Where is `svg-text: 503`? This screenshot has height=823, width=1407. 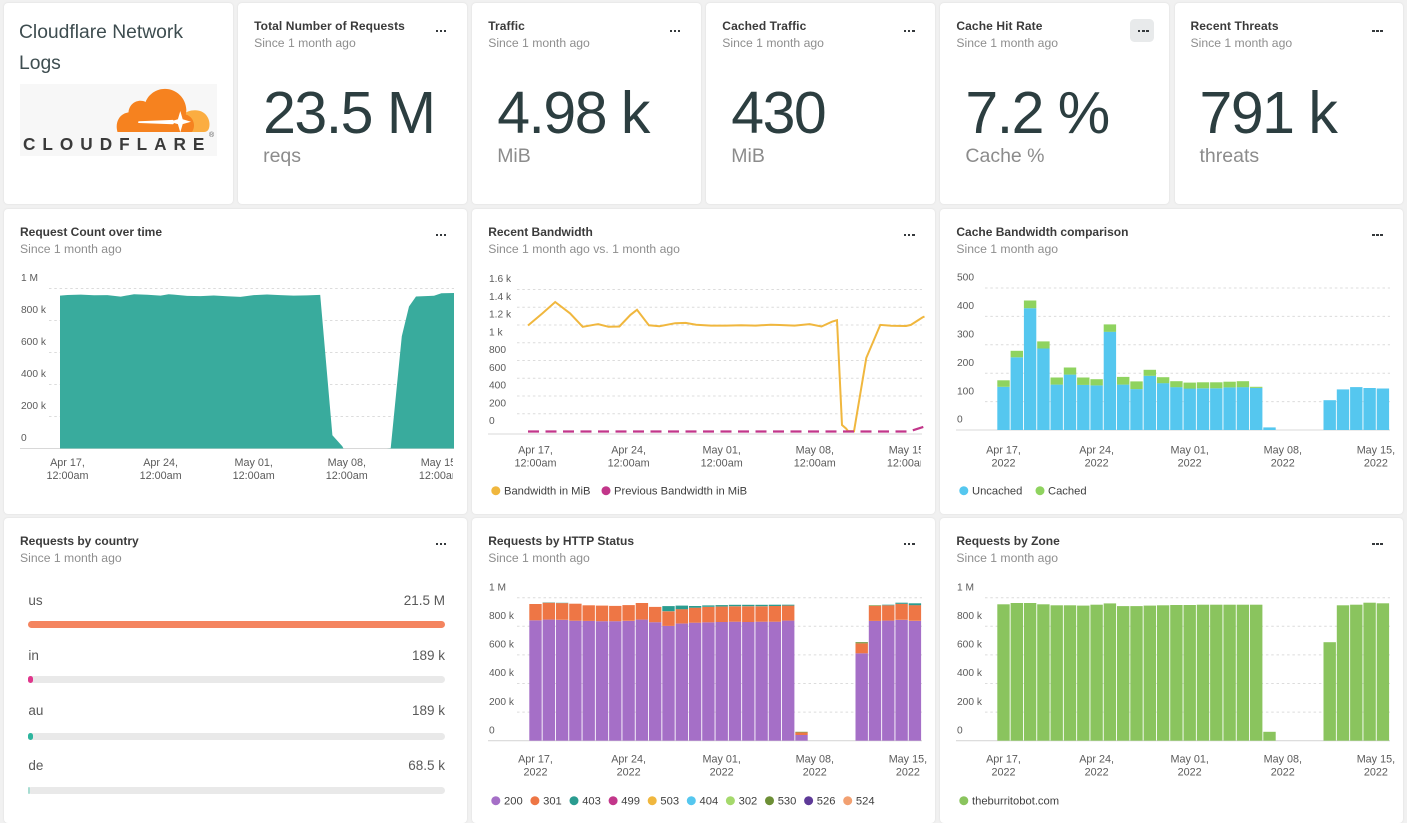 svg-text: 503 is located at coordinates (670, 802).